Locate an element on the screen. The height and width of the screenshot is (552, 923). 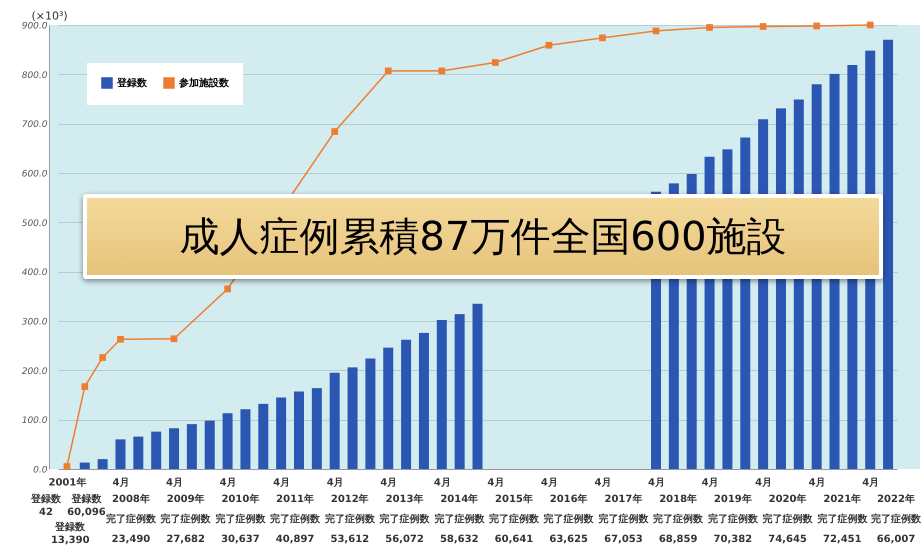
y-tick-label: 100.0 is located at coordinates (35, 421).